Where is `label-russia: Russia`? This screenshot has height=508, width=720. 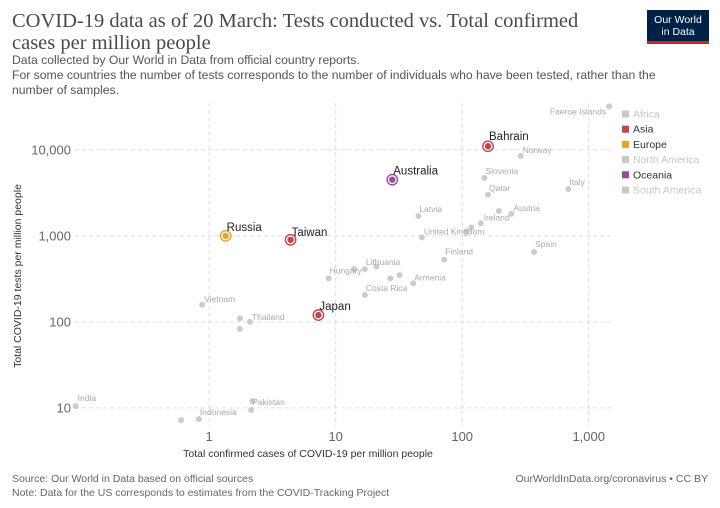
label-russia: Russia is located at coordinates (245, 228).